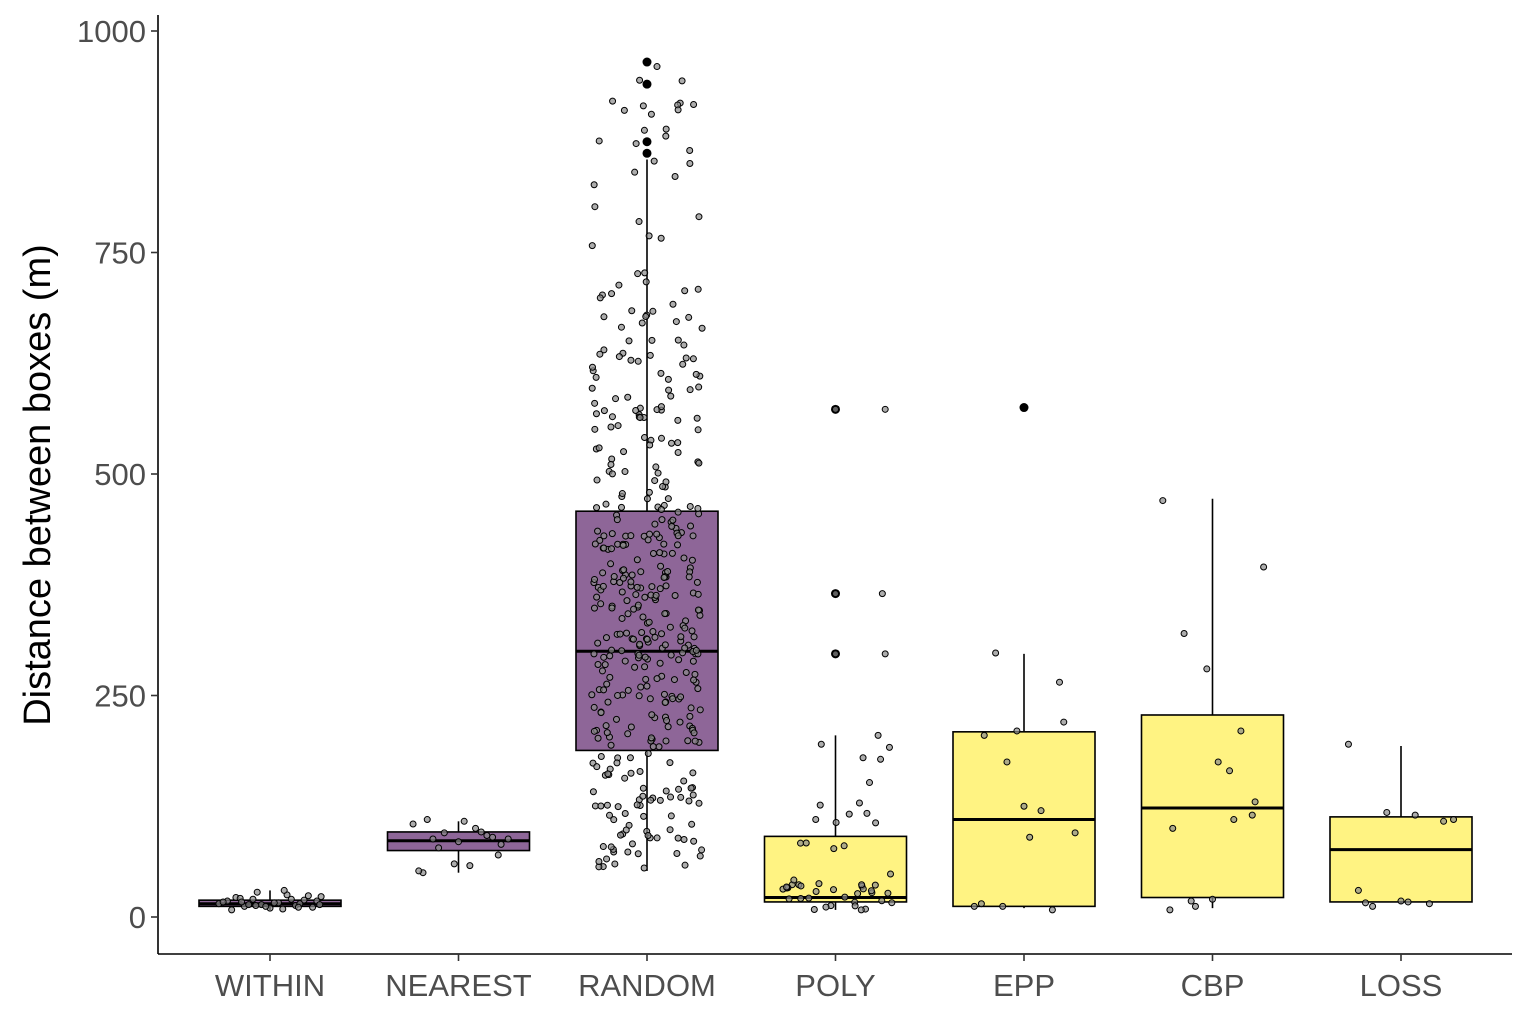  I want to click on x-tick-label-within: WITHIN, so click(270, 985).